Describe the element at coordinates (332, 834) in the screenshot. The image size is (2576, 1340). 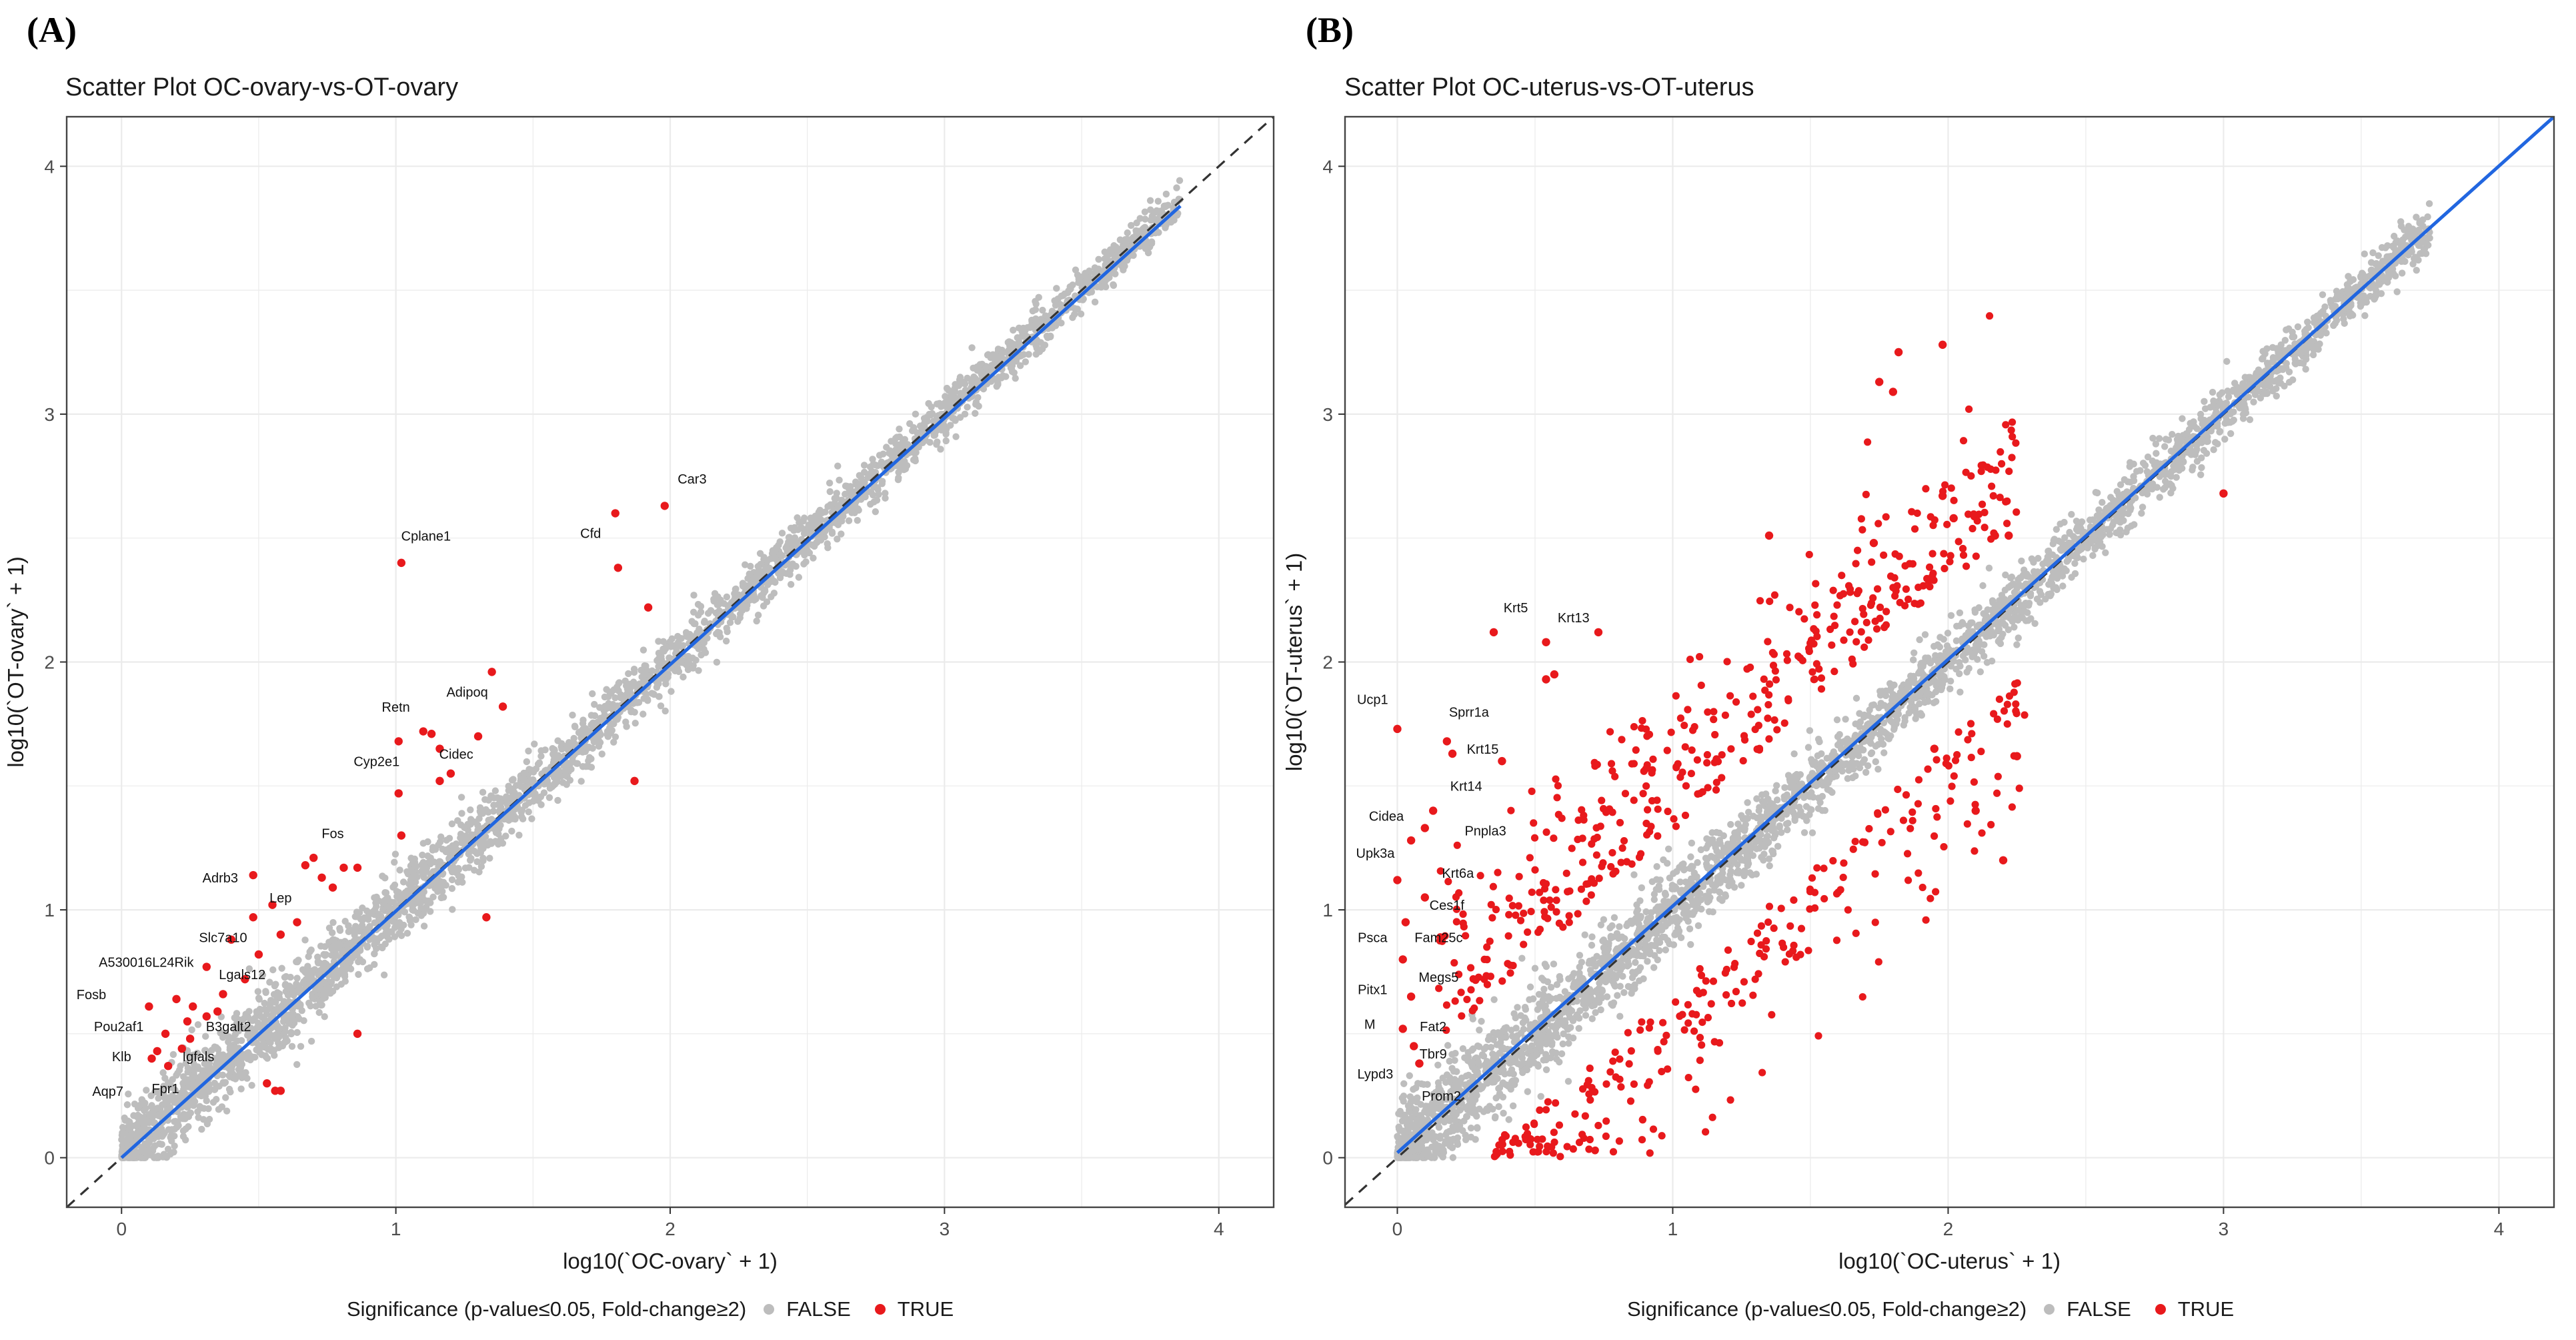
I see `gene-label: Fos` at that location.